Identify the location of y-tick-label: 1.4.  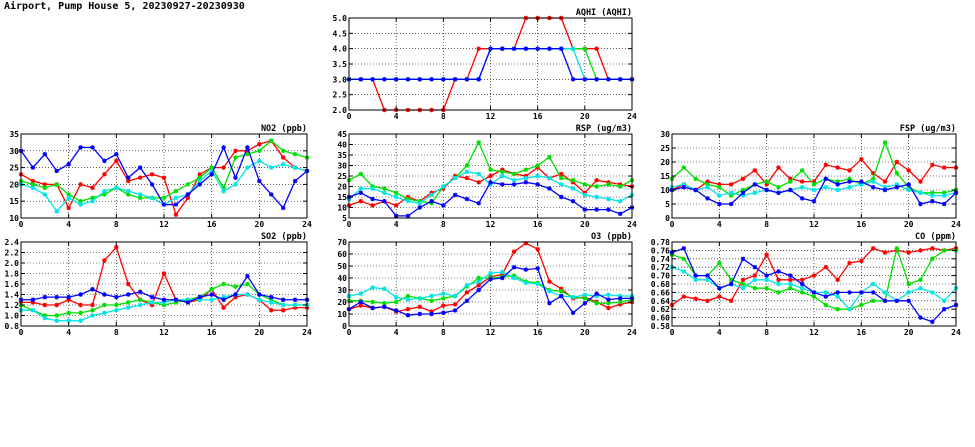
(12, 295).